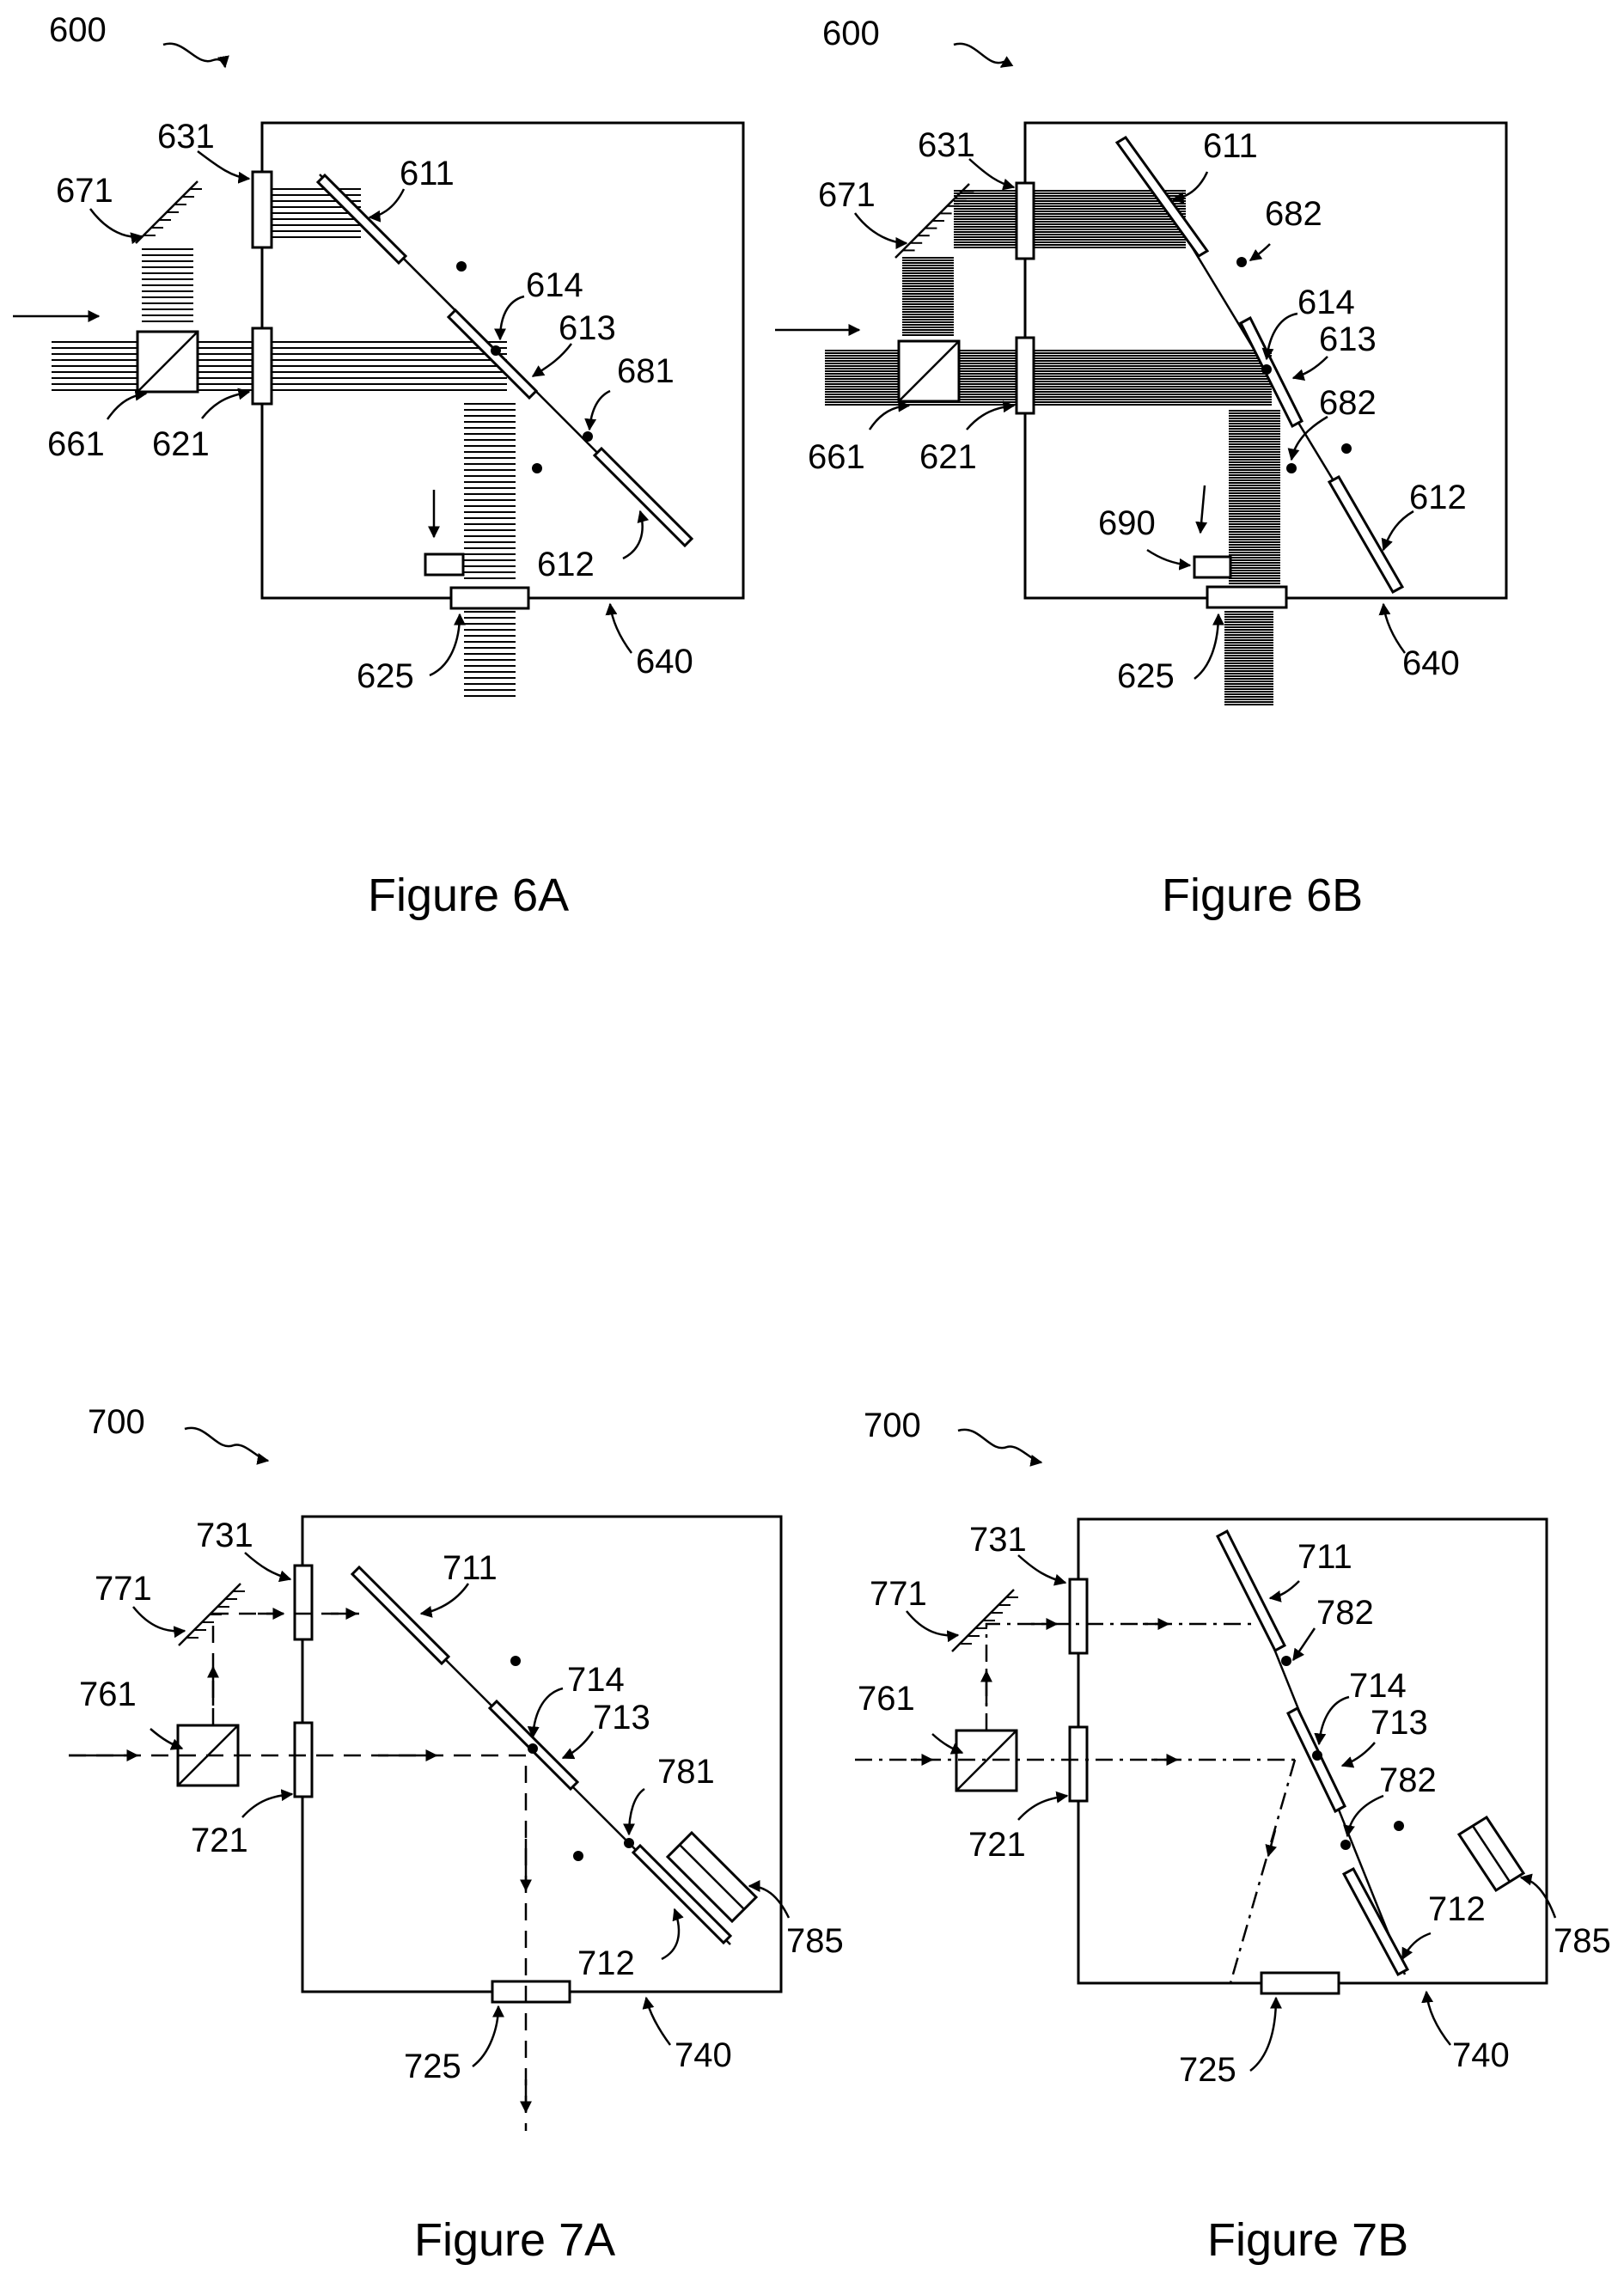 This screenshot has height=2283, width=1624. Describe the element at coordinates (1324, 1557) in the screenshot. I see `label-711: 711` at that location.